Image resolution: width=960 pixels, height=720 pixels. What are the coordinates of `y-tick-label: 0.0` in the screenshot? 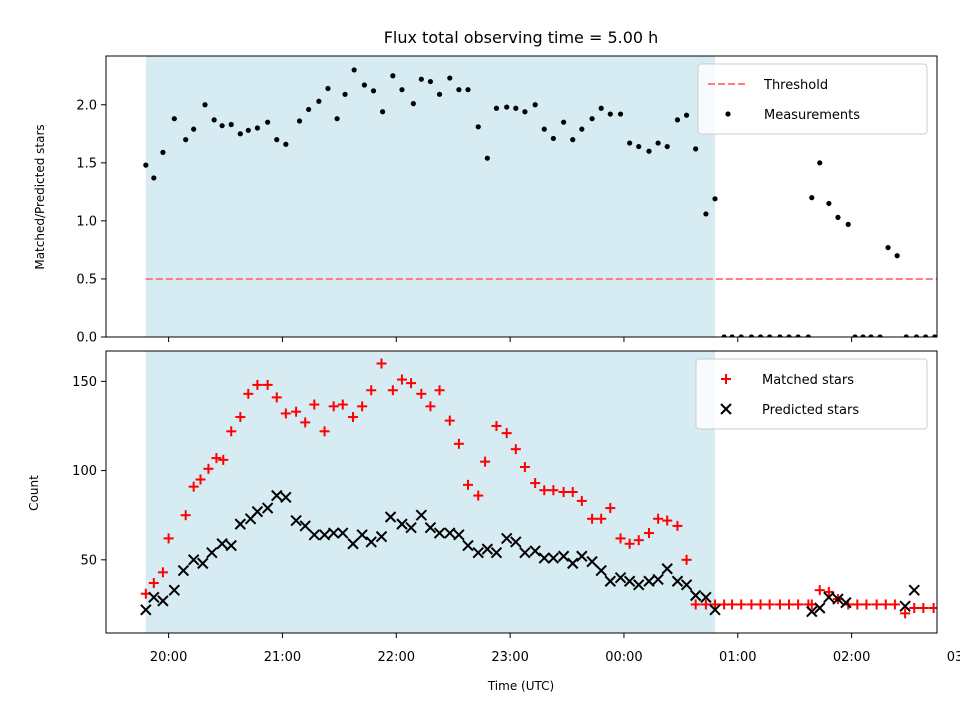 It's located at (86, 338).